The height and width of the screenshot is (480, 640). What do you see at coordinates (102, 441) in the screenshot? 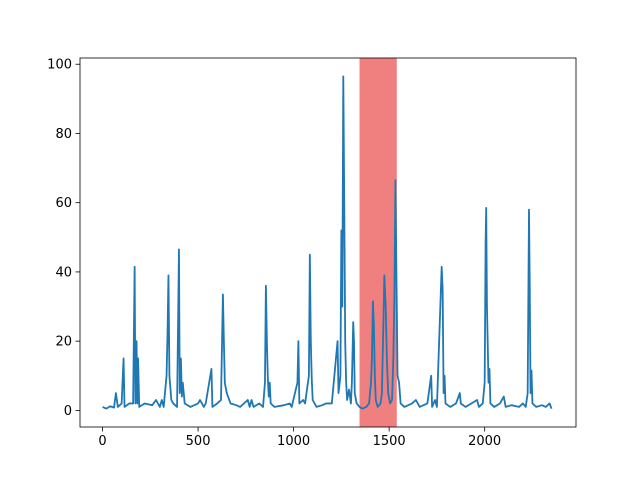
I see `x-tick-label: 0` at bounding box center [102, 441].